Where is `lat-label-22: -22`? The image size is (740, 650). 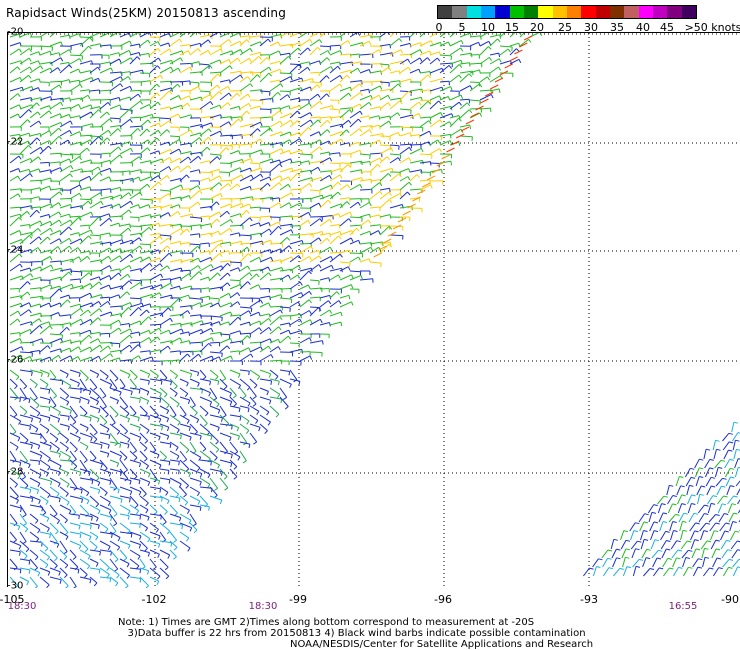
lat-label-22: -22 is located at coordinates (15, 142).